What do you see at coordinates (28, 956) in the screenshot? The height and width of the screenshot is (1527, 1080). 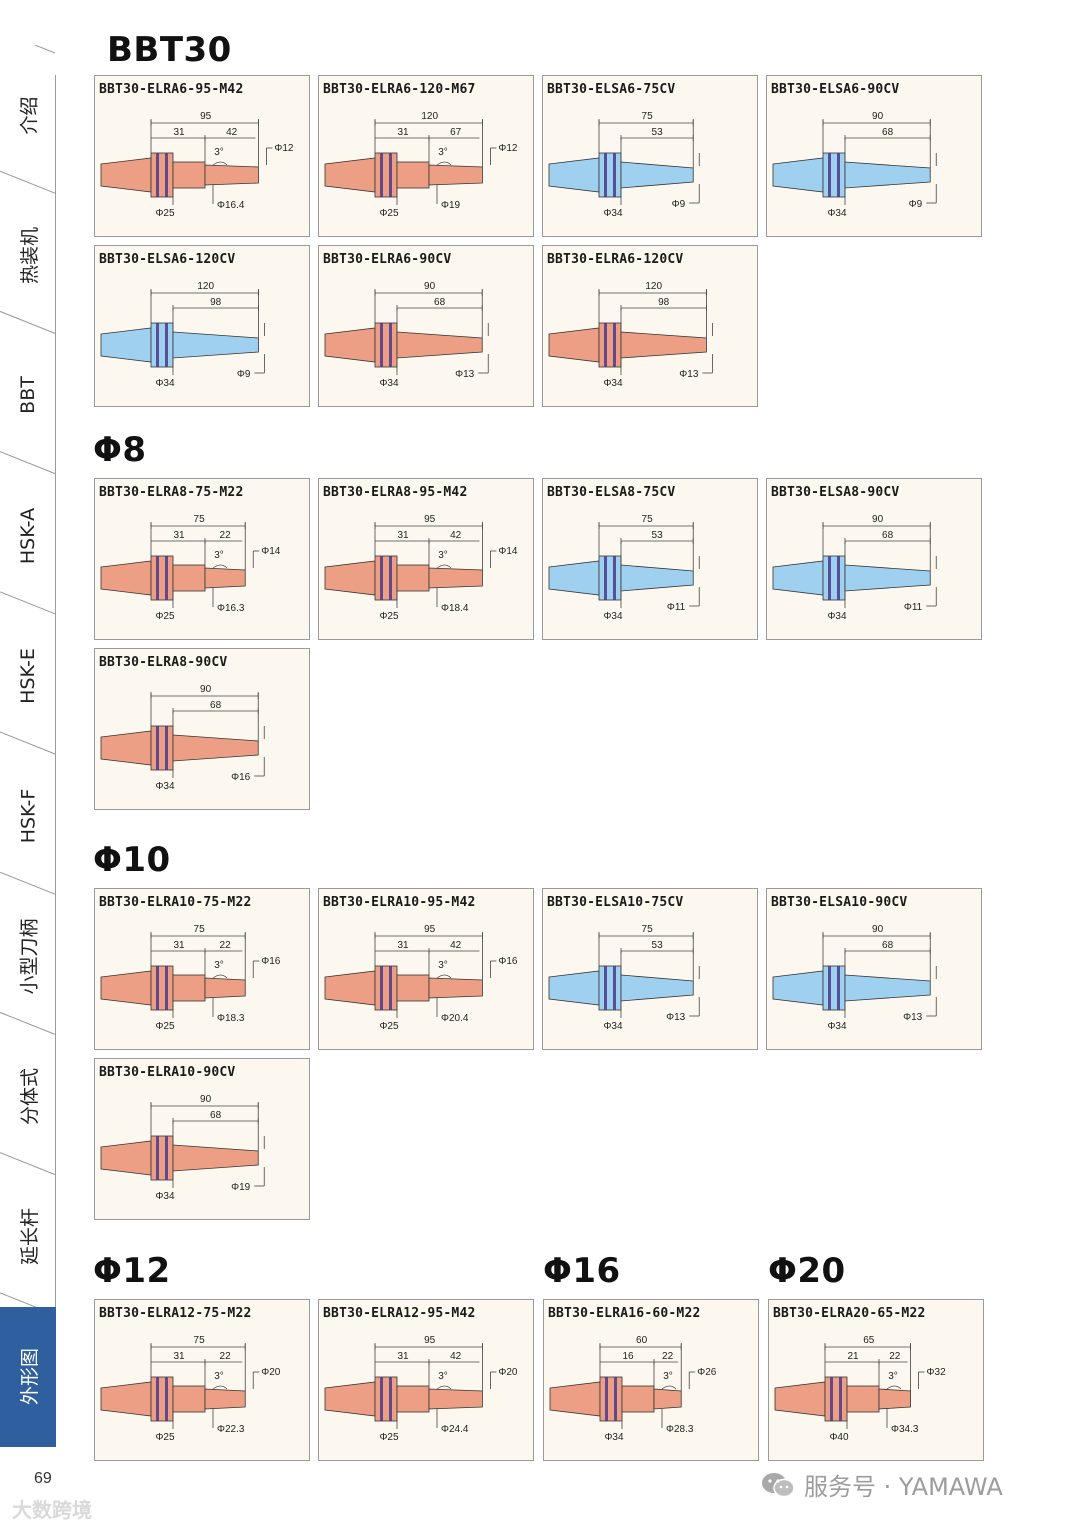 I see `sidebar-tab: 小型刀柄` at bounding box center [28, 956].